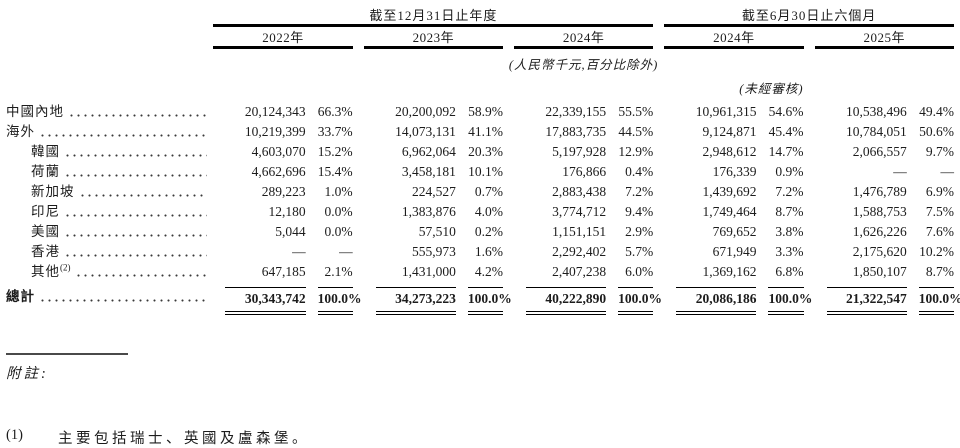  Describe the element at coordinates (786, 151) in the screenshot. I see `pct-cell: 14.7%` at that location.